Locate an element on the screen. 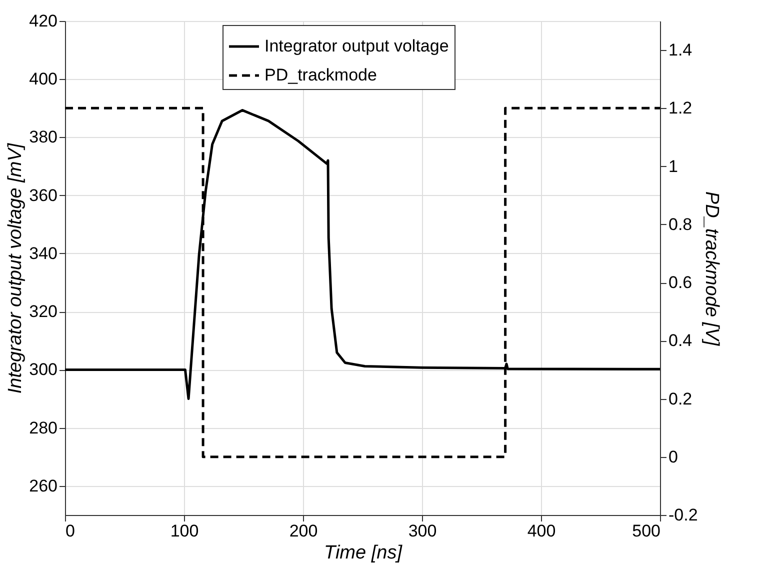 The image size is (772, 579). y-tick-label: 380 is located at coordinates (43, 137).